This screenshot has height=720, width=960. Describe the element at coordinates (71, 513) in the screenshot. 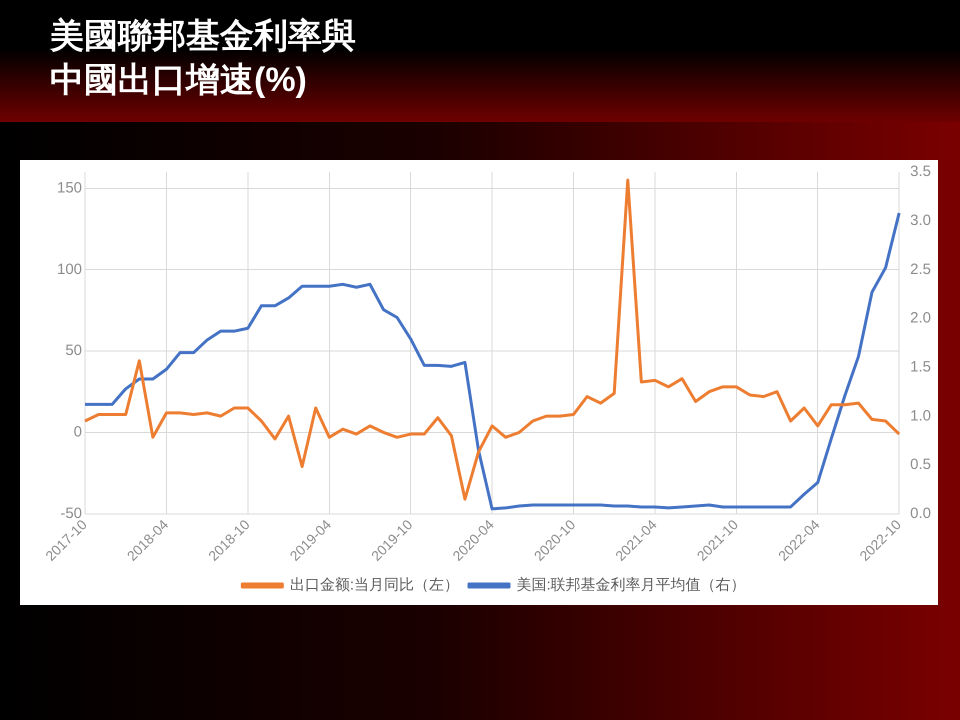

I see `y-tick-label: -50` at that location.